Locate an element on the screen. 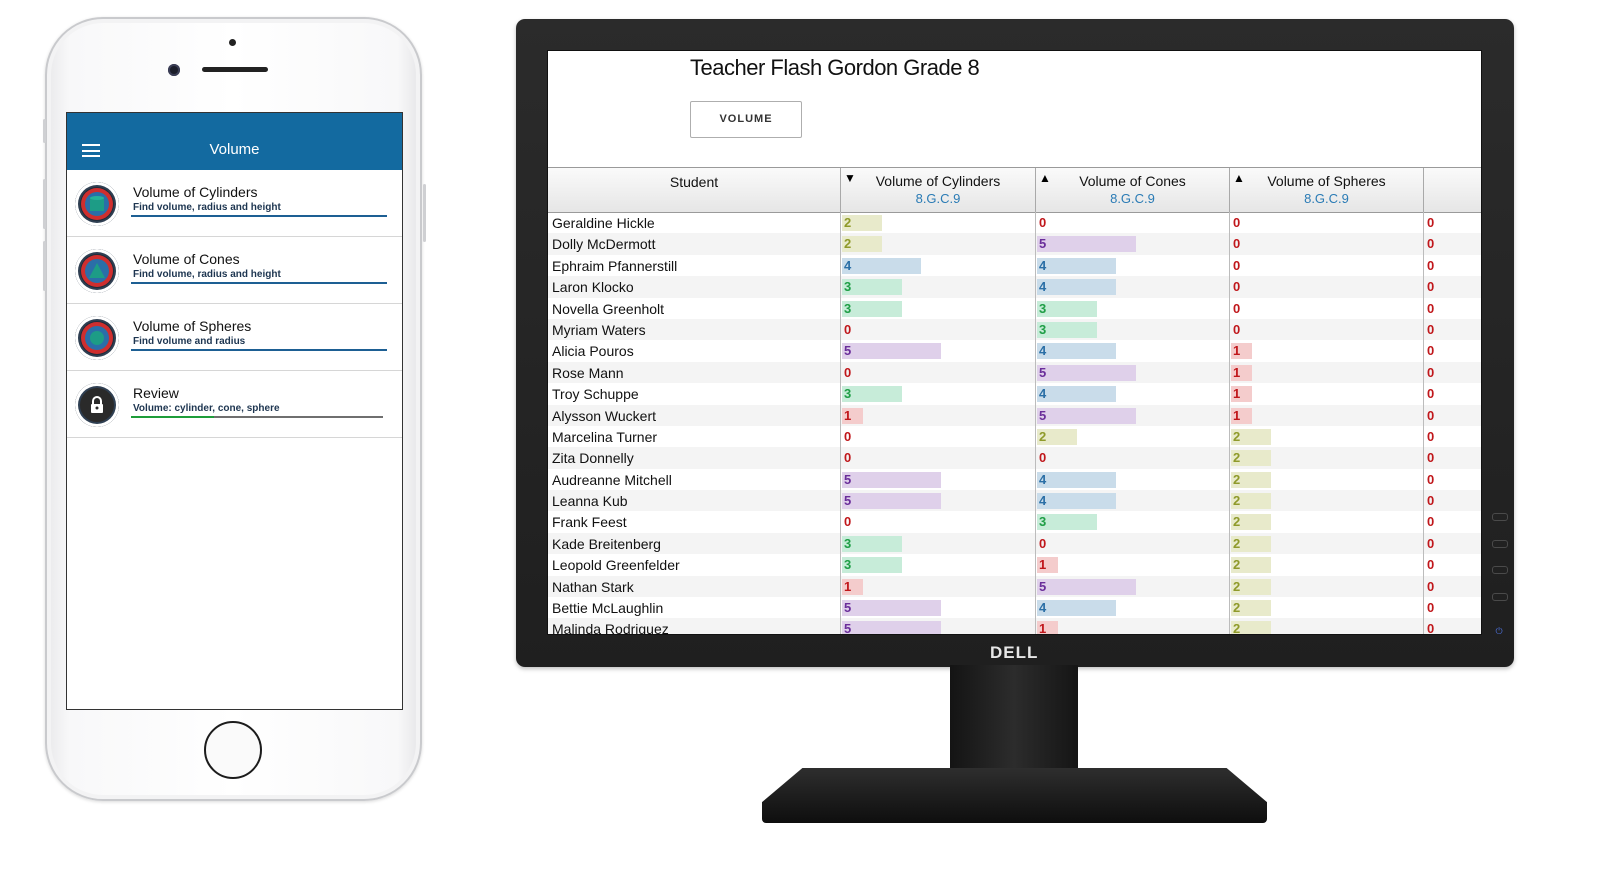 This screenshot has width=1600, height=870. table-row: Nathan Stark 1 5 2 0 is located at coordinates (1014, 586).